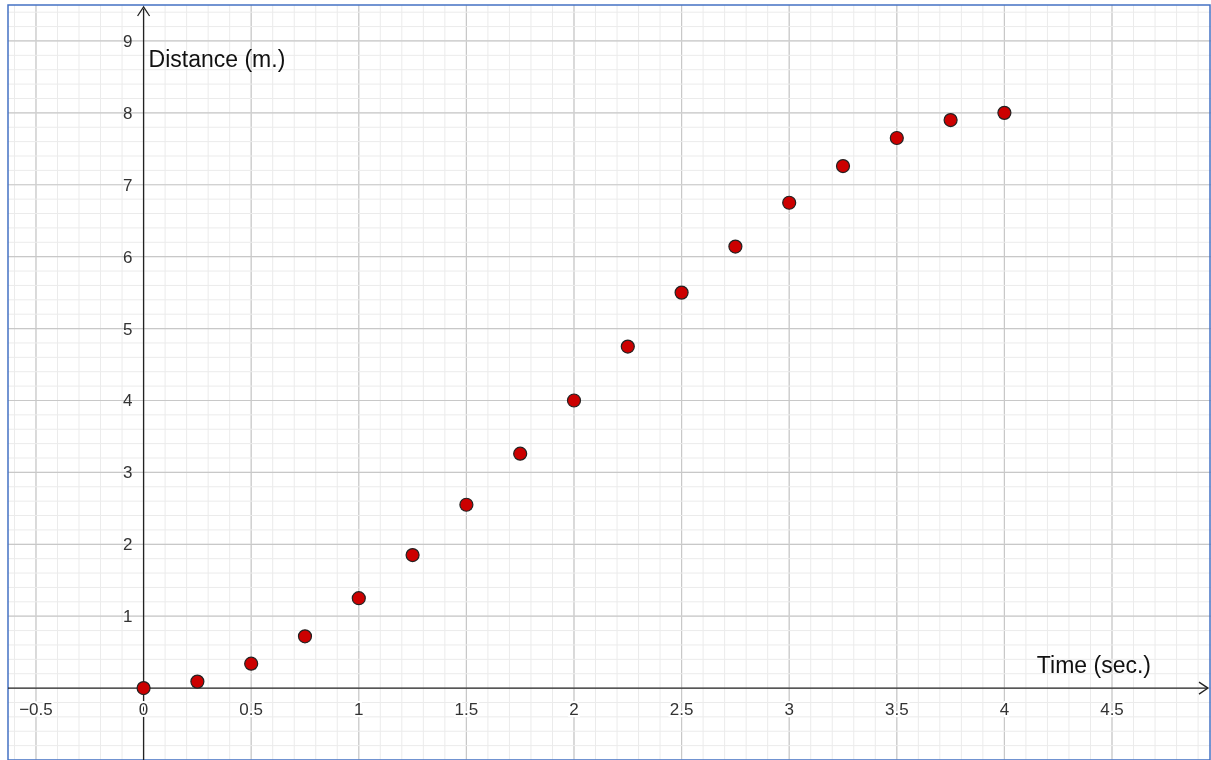 This screenshot has width=1211, height=760. I want to click on y-tick-label: 7, so click(128, 185).